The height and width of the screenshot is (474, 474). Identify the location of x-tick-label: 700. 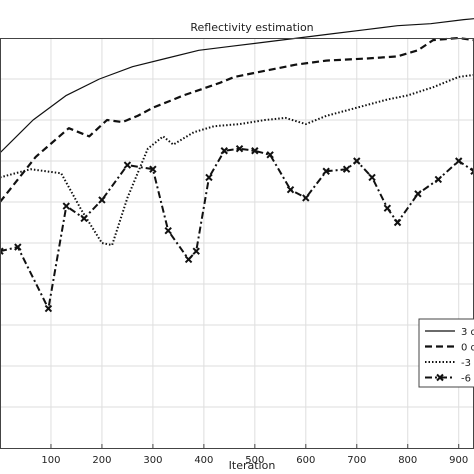
(356, 460).